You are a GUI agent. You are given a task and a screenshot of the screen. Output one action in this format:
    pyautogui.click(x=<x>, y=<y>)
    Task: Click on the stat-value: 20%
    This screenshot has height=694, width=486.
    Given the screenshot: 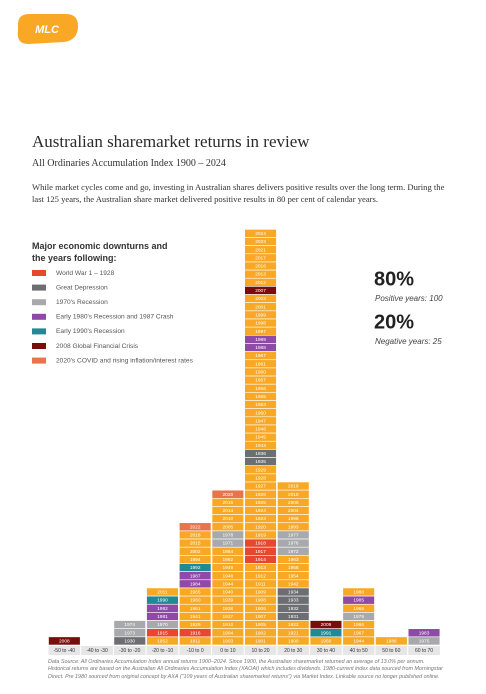 What is the action you would take?
    pyautogui.click(x=394, y=322)
    